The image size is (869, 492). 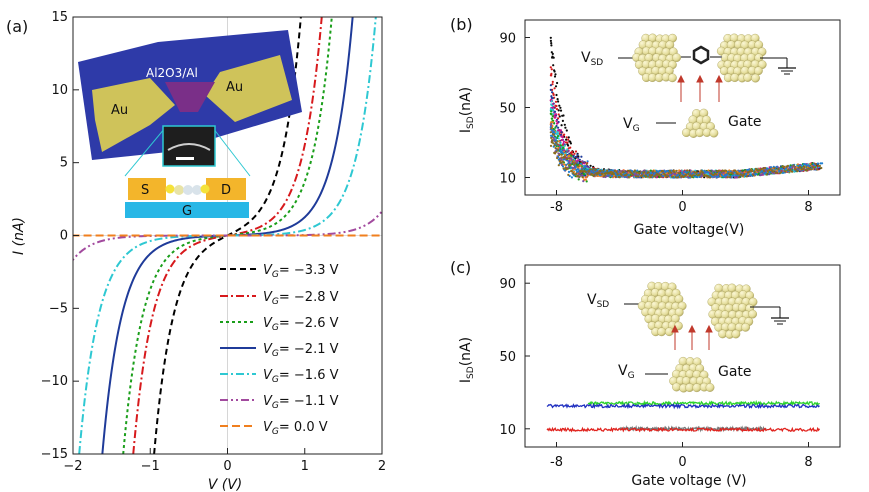 What do you see at coordinates (190, 97) in the screenshot?
I see `junction-region` at bounding box center [190, 97].